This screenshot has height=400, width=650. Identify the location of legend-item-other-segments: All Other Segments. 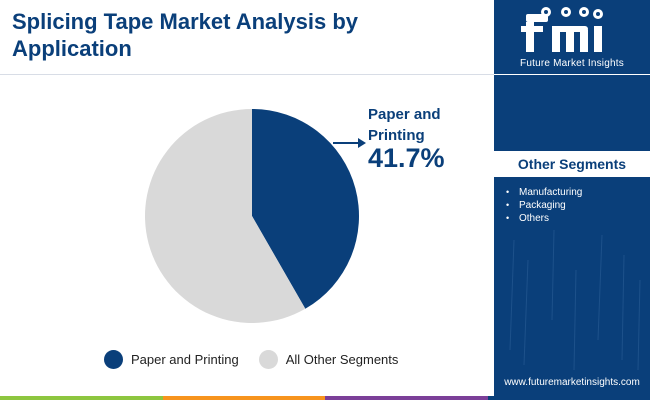
(328, 359).